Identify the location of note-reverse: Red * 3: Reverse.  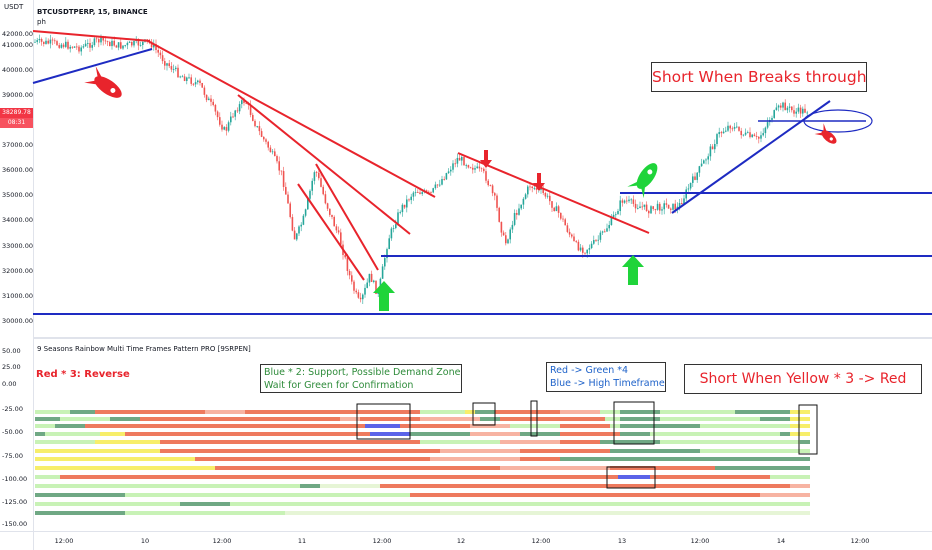
(83, 374).